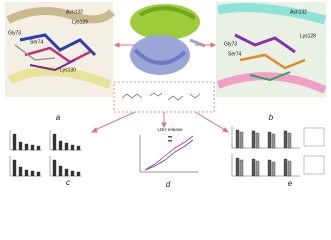 This screenshot has width=331, height=240. Describe the element at coordinates (278, 151) in the screenshot. I see `panel-e-charts` at that location.